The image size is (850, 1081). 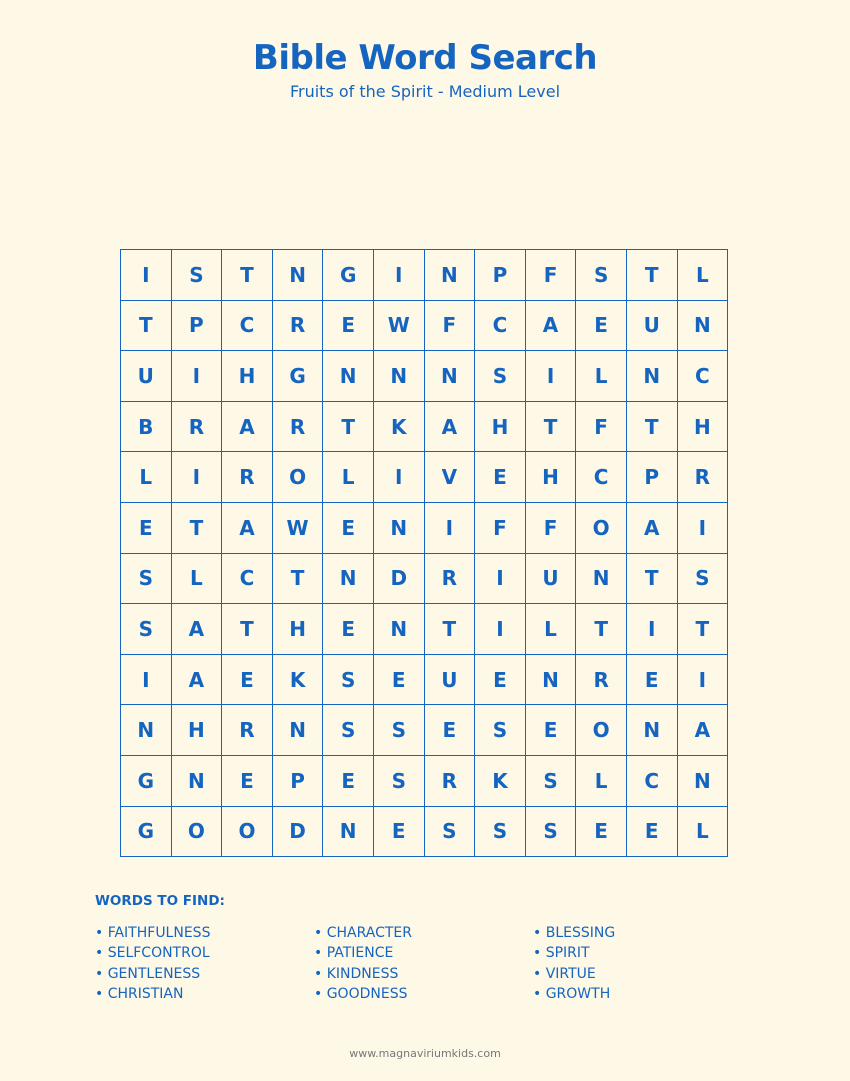 What do you see at coordinates (356, 973) in the screenshot?
I see `word-item: • KINDNESS` at bounding box center [356, 973].